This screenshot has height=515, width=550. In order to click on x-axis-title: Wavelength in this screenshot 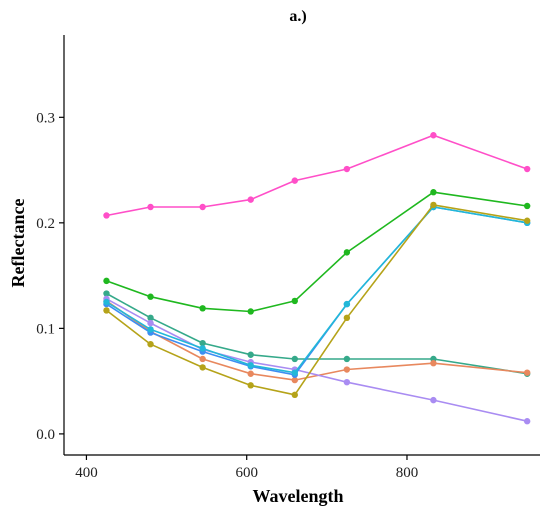, I will do `click(297, 496)`.